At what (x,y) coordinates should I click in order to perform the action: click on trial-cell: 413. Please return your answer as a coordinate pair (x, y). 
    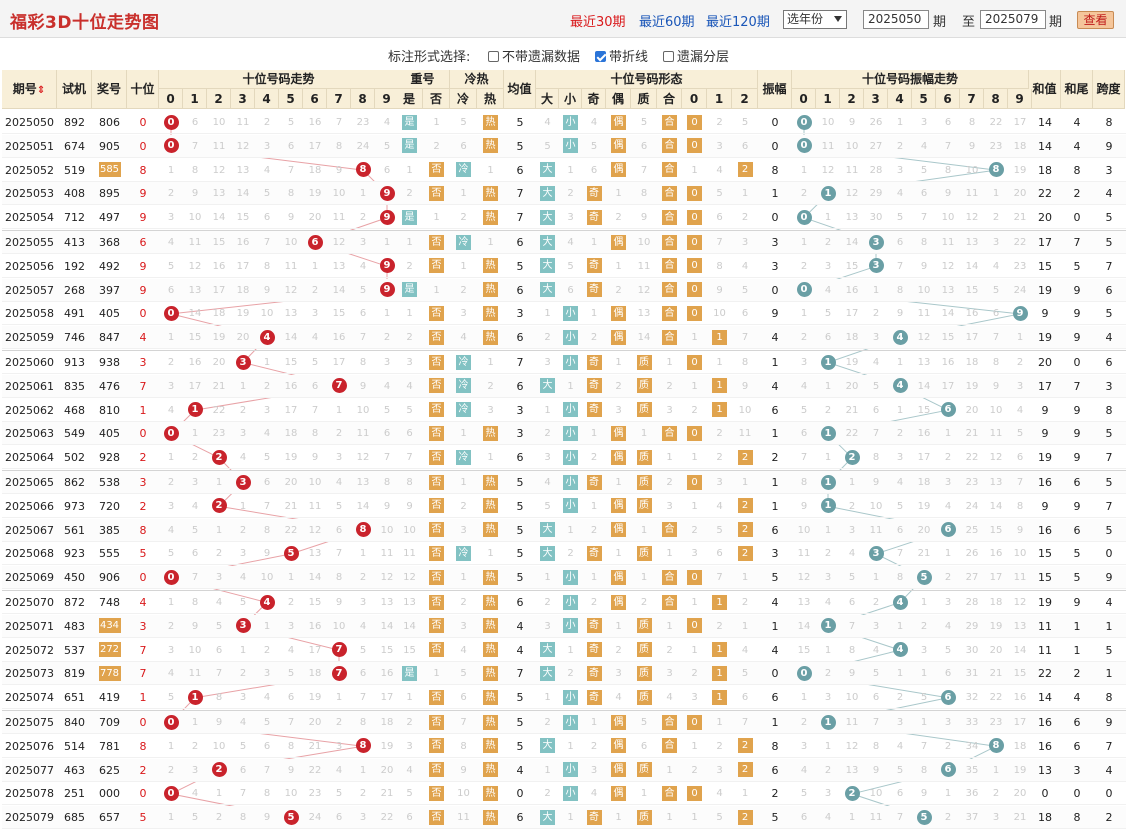
    Looking at the image, I should click on (74, 242).